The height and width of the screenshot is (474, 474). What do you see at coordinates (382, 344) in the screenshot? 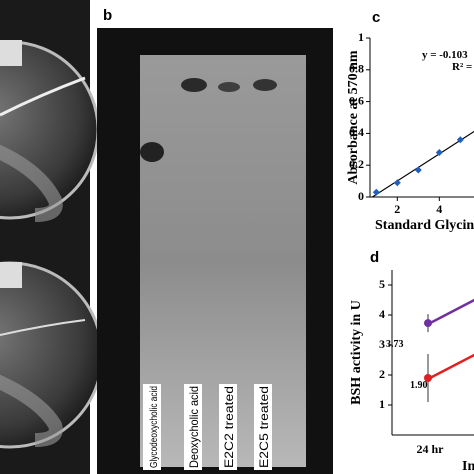
I see `y-tick-label: 3` at bounding box center [382, 344].